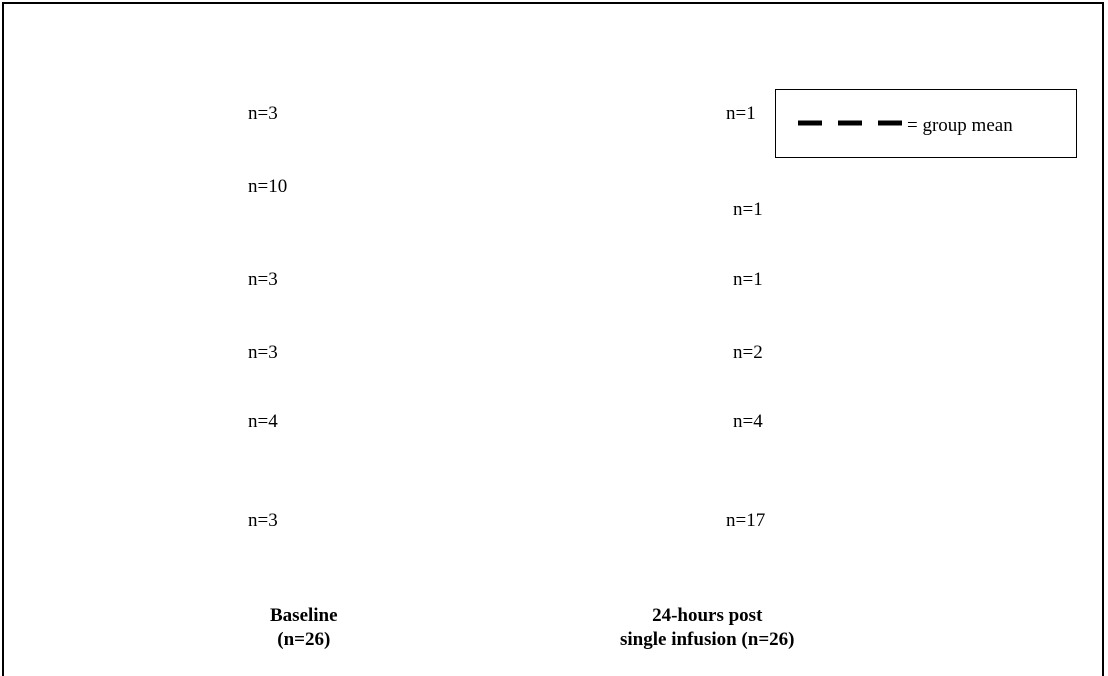  Describe the element at coordinates (748, 421) in the screenshot. I see `post-infusion-count-5: n=4` at that location.